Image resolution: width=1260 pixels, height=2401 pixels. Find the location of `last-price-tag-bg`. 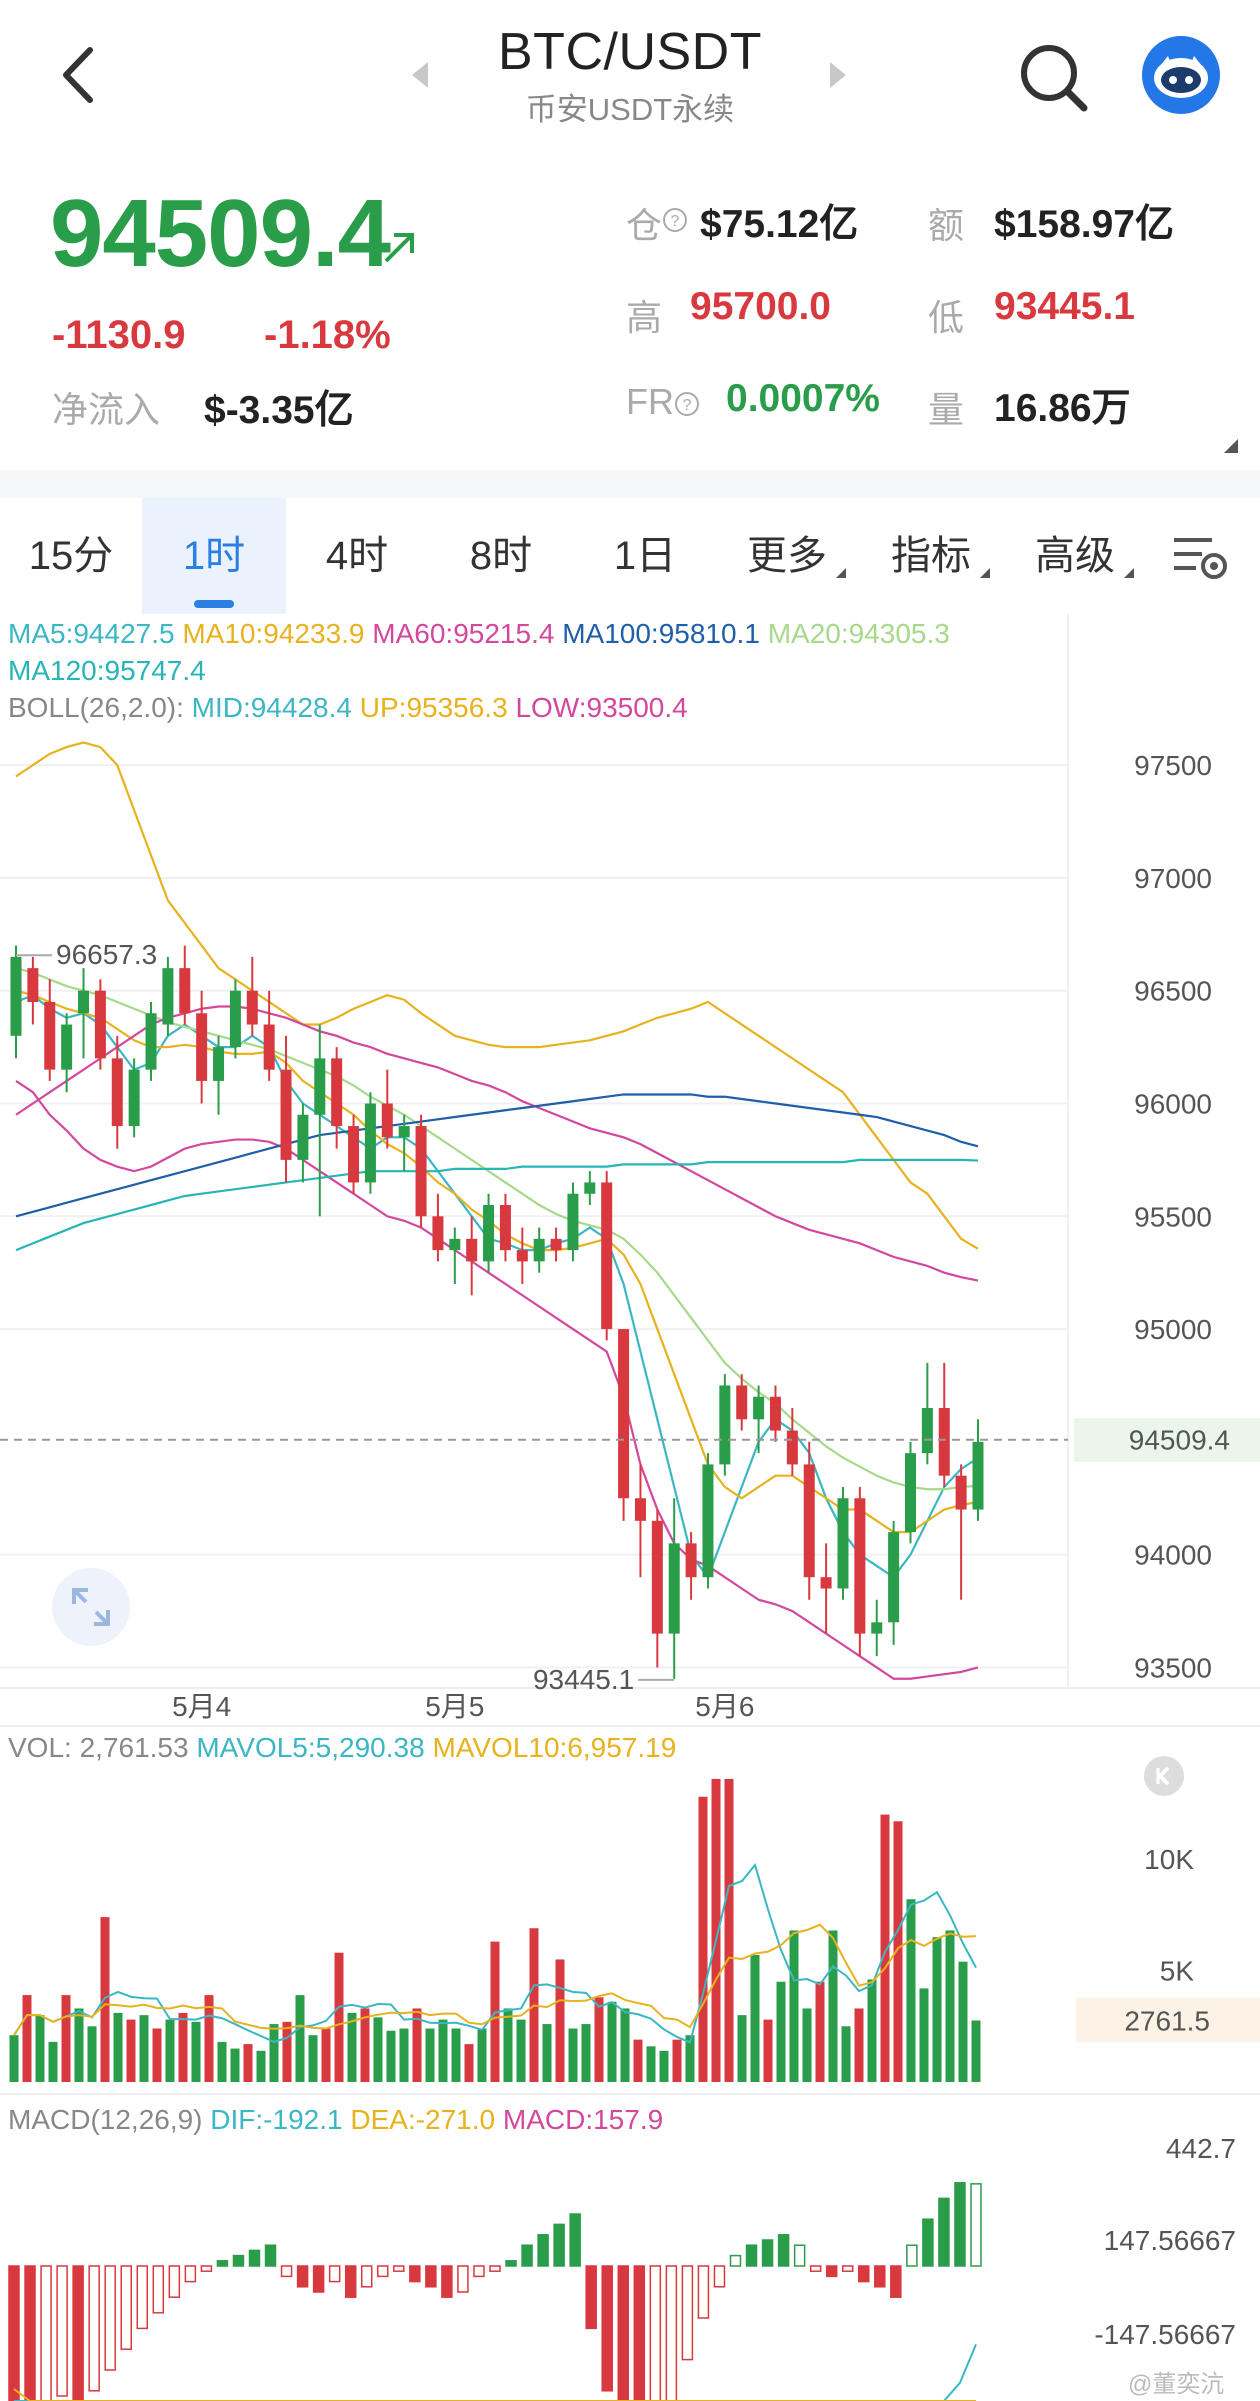

last-price-tag-bg is located at coordinates (1167, 1439).